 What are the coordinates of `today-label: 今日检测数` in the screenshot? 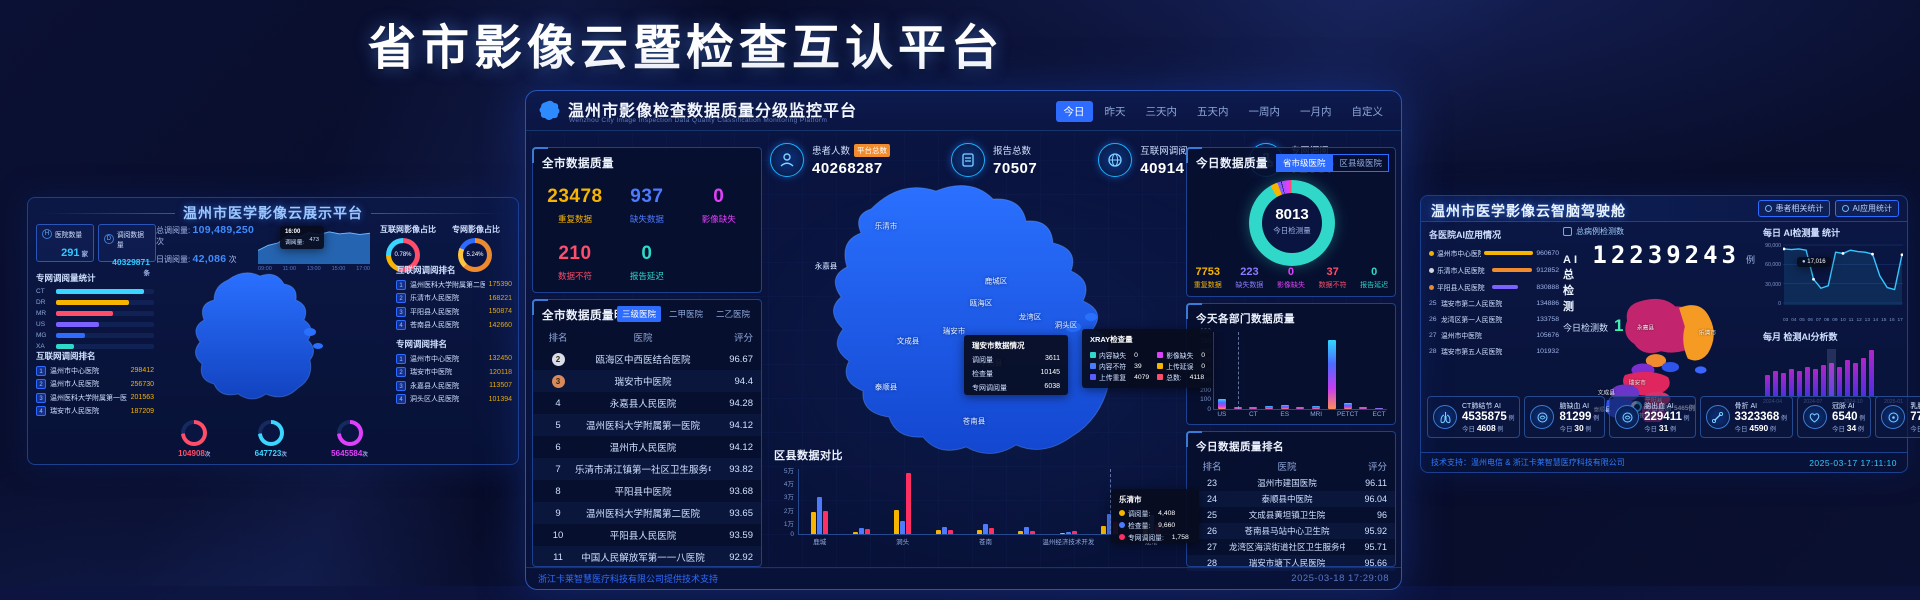 It's located at (1586, 328).